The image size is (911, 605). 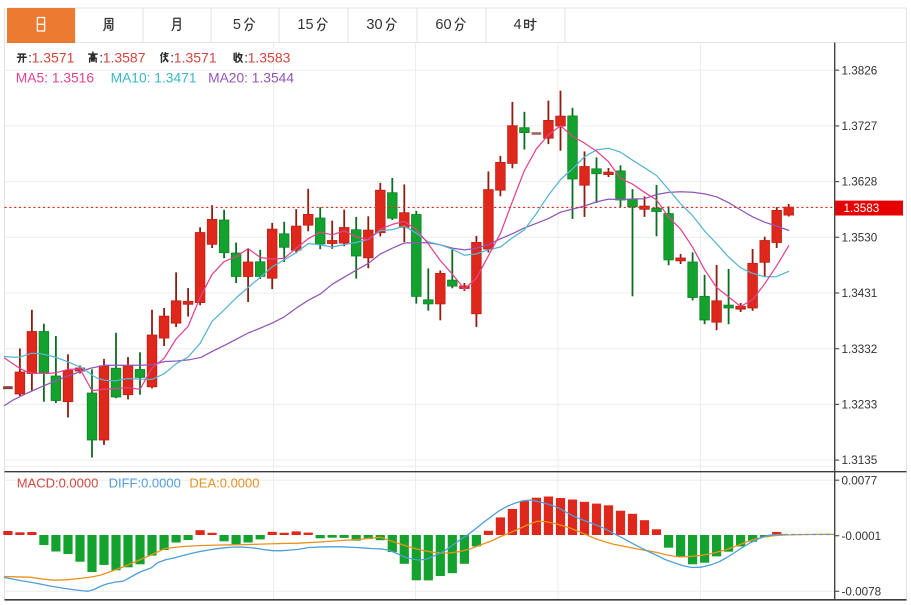 I want to click on svg-text: 1.3826, so click(x=860, y=70).